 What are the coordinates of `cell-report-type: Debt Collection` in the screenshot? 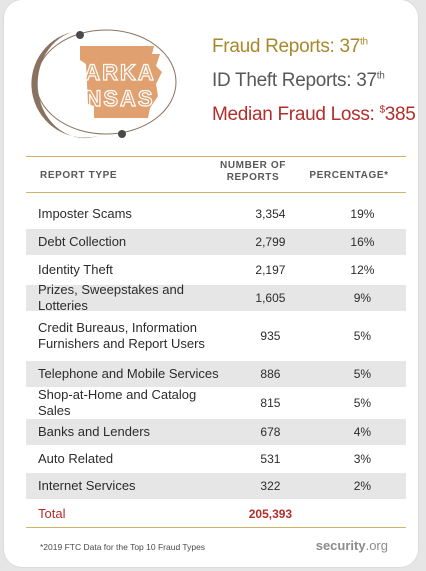 It's located at (82, 241).